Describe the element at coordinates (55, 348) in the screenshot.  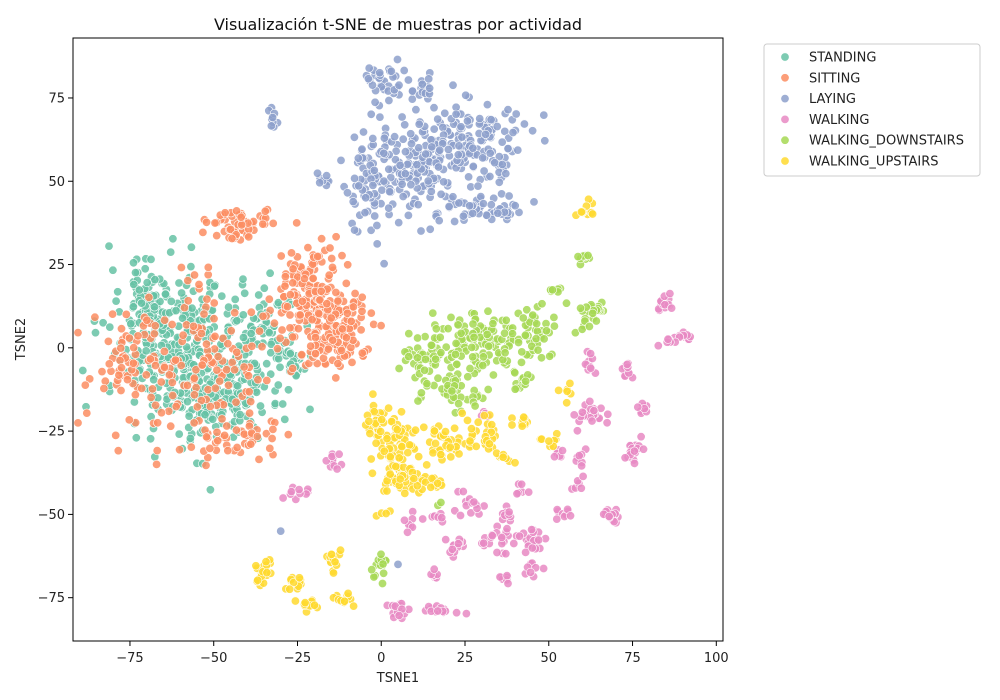
I see `y-axis: −75 −50 −25 0 25 50 75` at that location.